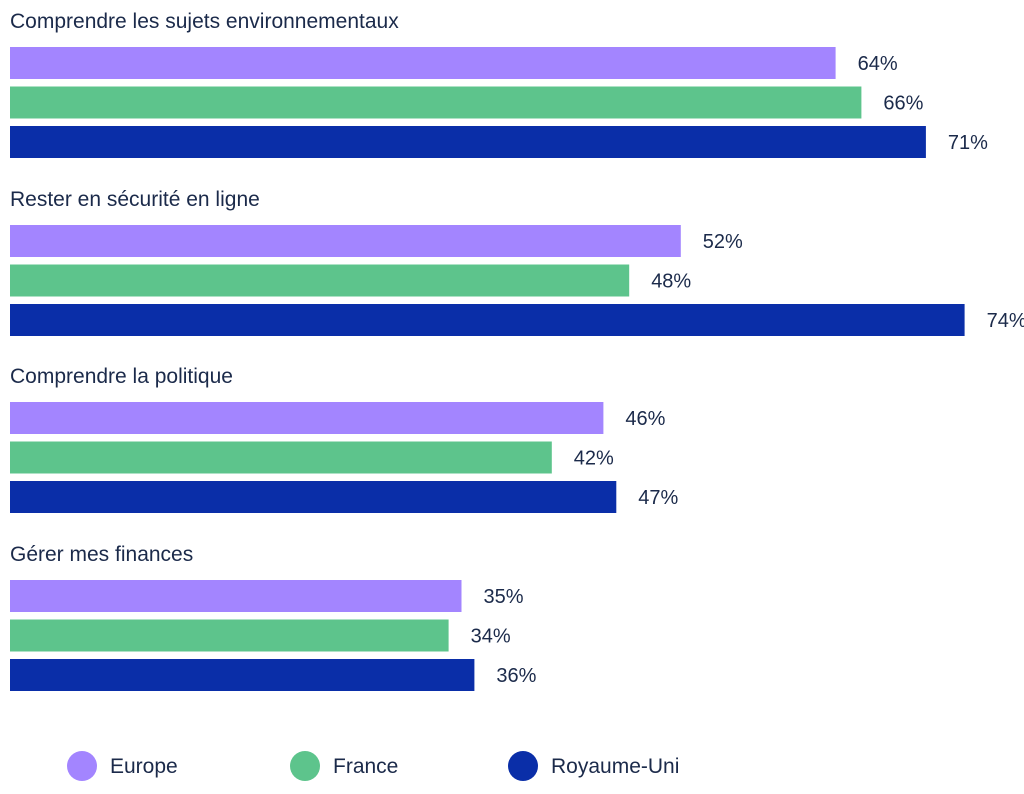 Image resolution: width=1024 pixels, height=794 pixels. Describe the element at coordinates (1005, 321) in the screenshot. I see `value-label: 74%` at that location.